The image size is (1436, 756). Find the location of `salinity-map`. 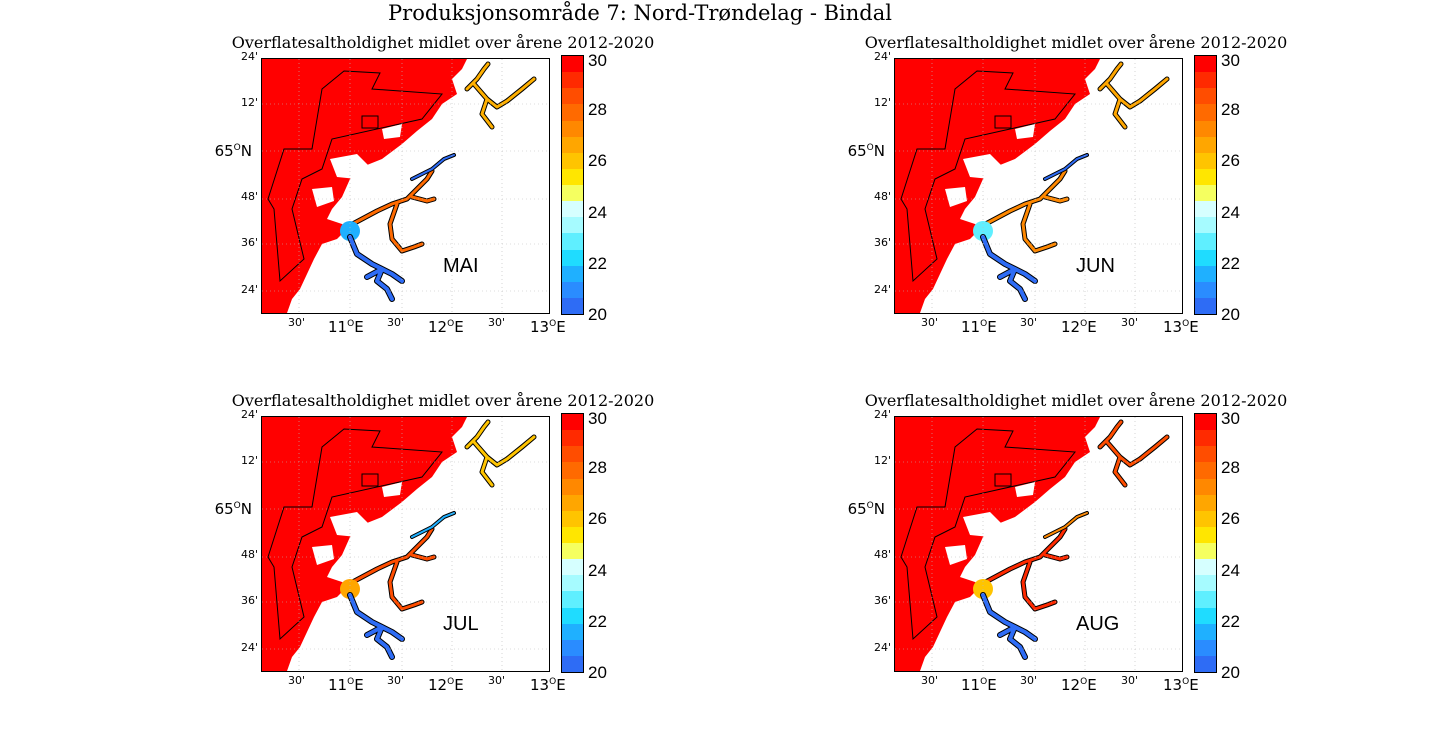

salinity-map is located at coordinates (1038, 544).